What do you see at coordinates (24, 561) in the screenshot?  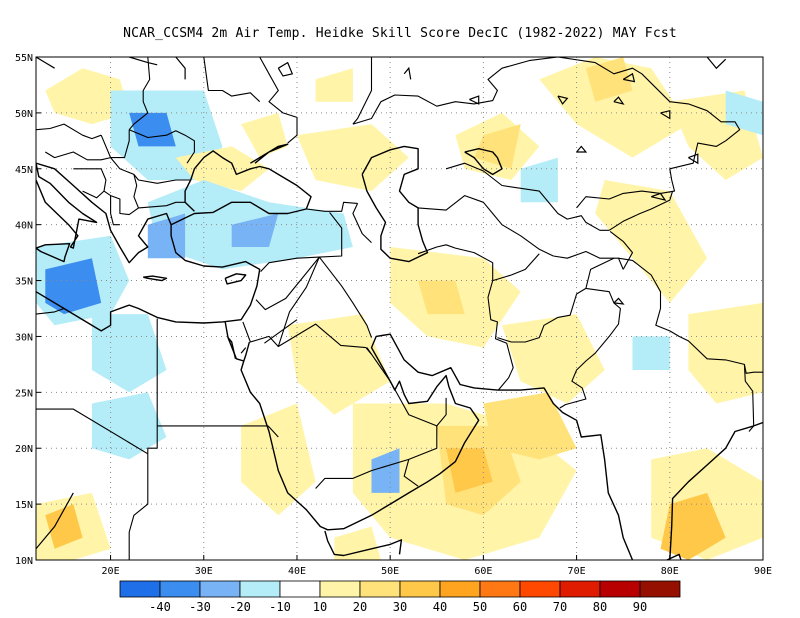 I see `y-tick-label: 10N` at bounding box center [24, 561].